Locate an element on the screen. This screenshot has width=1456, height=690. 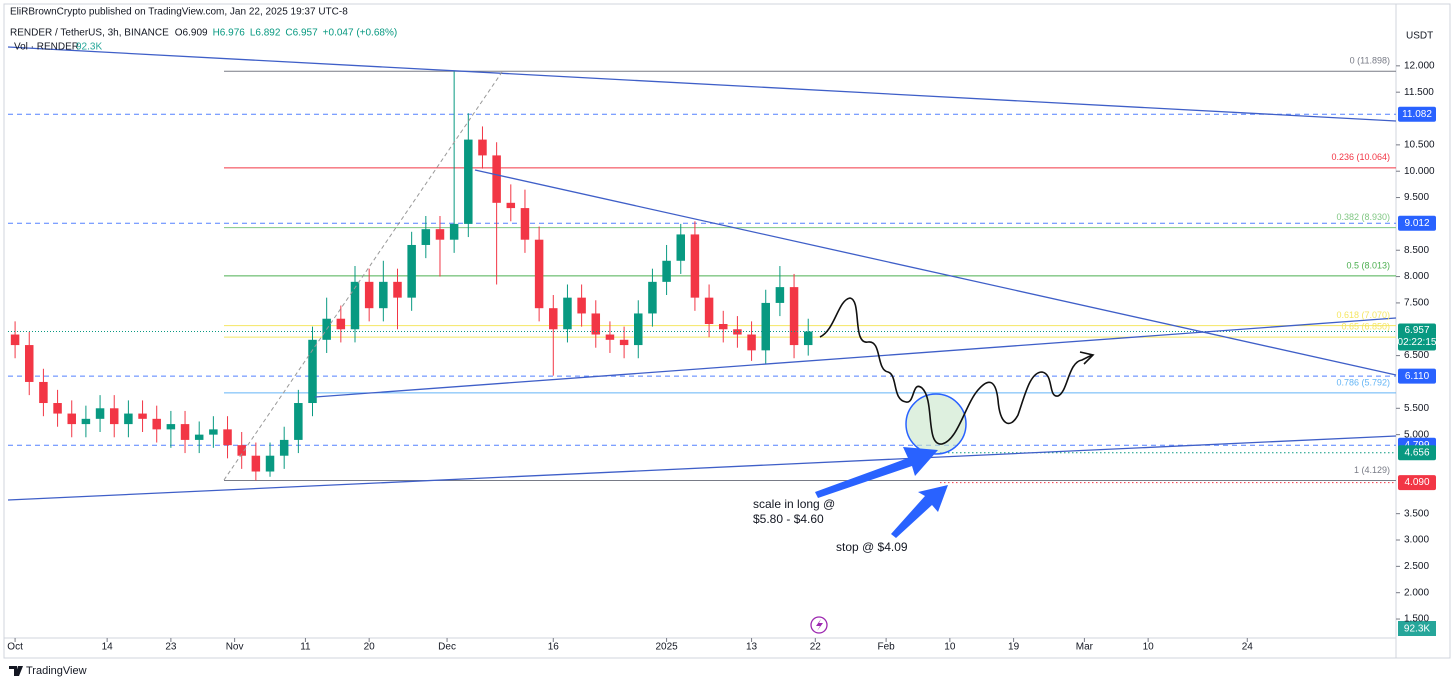
y-tick-label: 10.000 is located at coordinates (1419, 171).